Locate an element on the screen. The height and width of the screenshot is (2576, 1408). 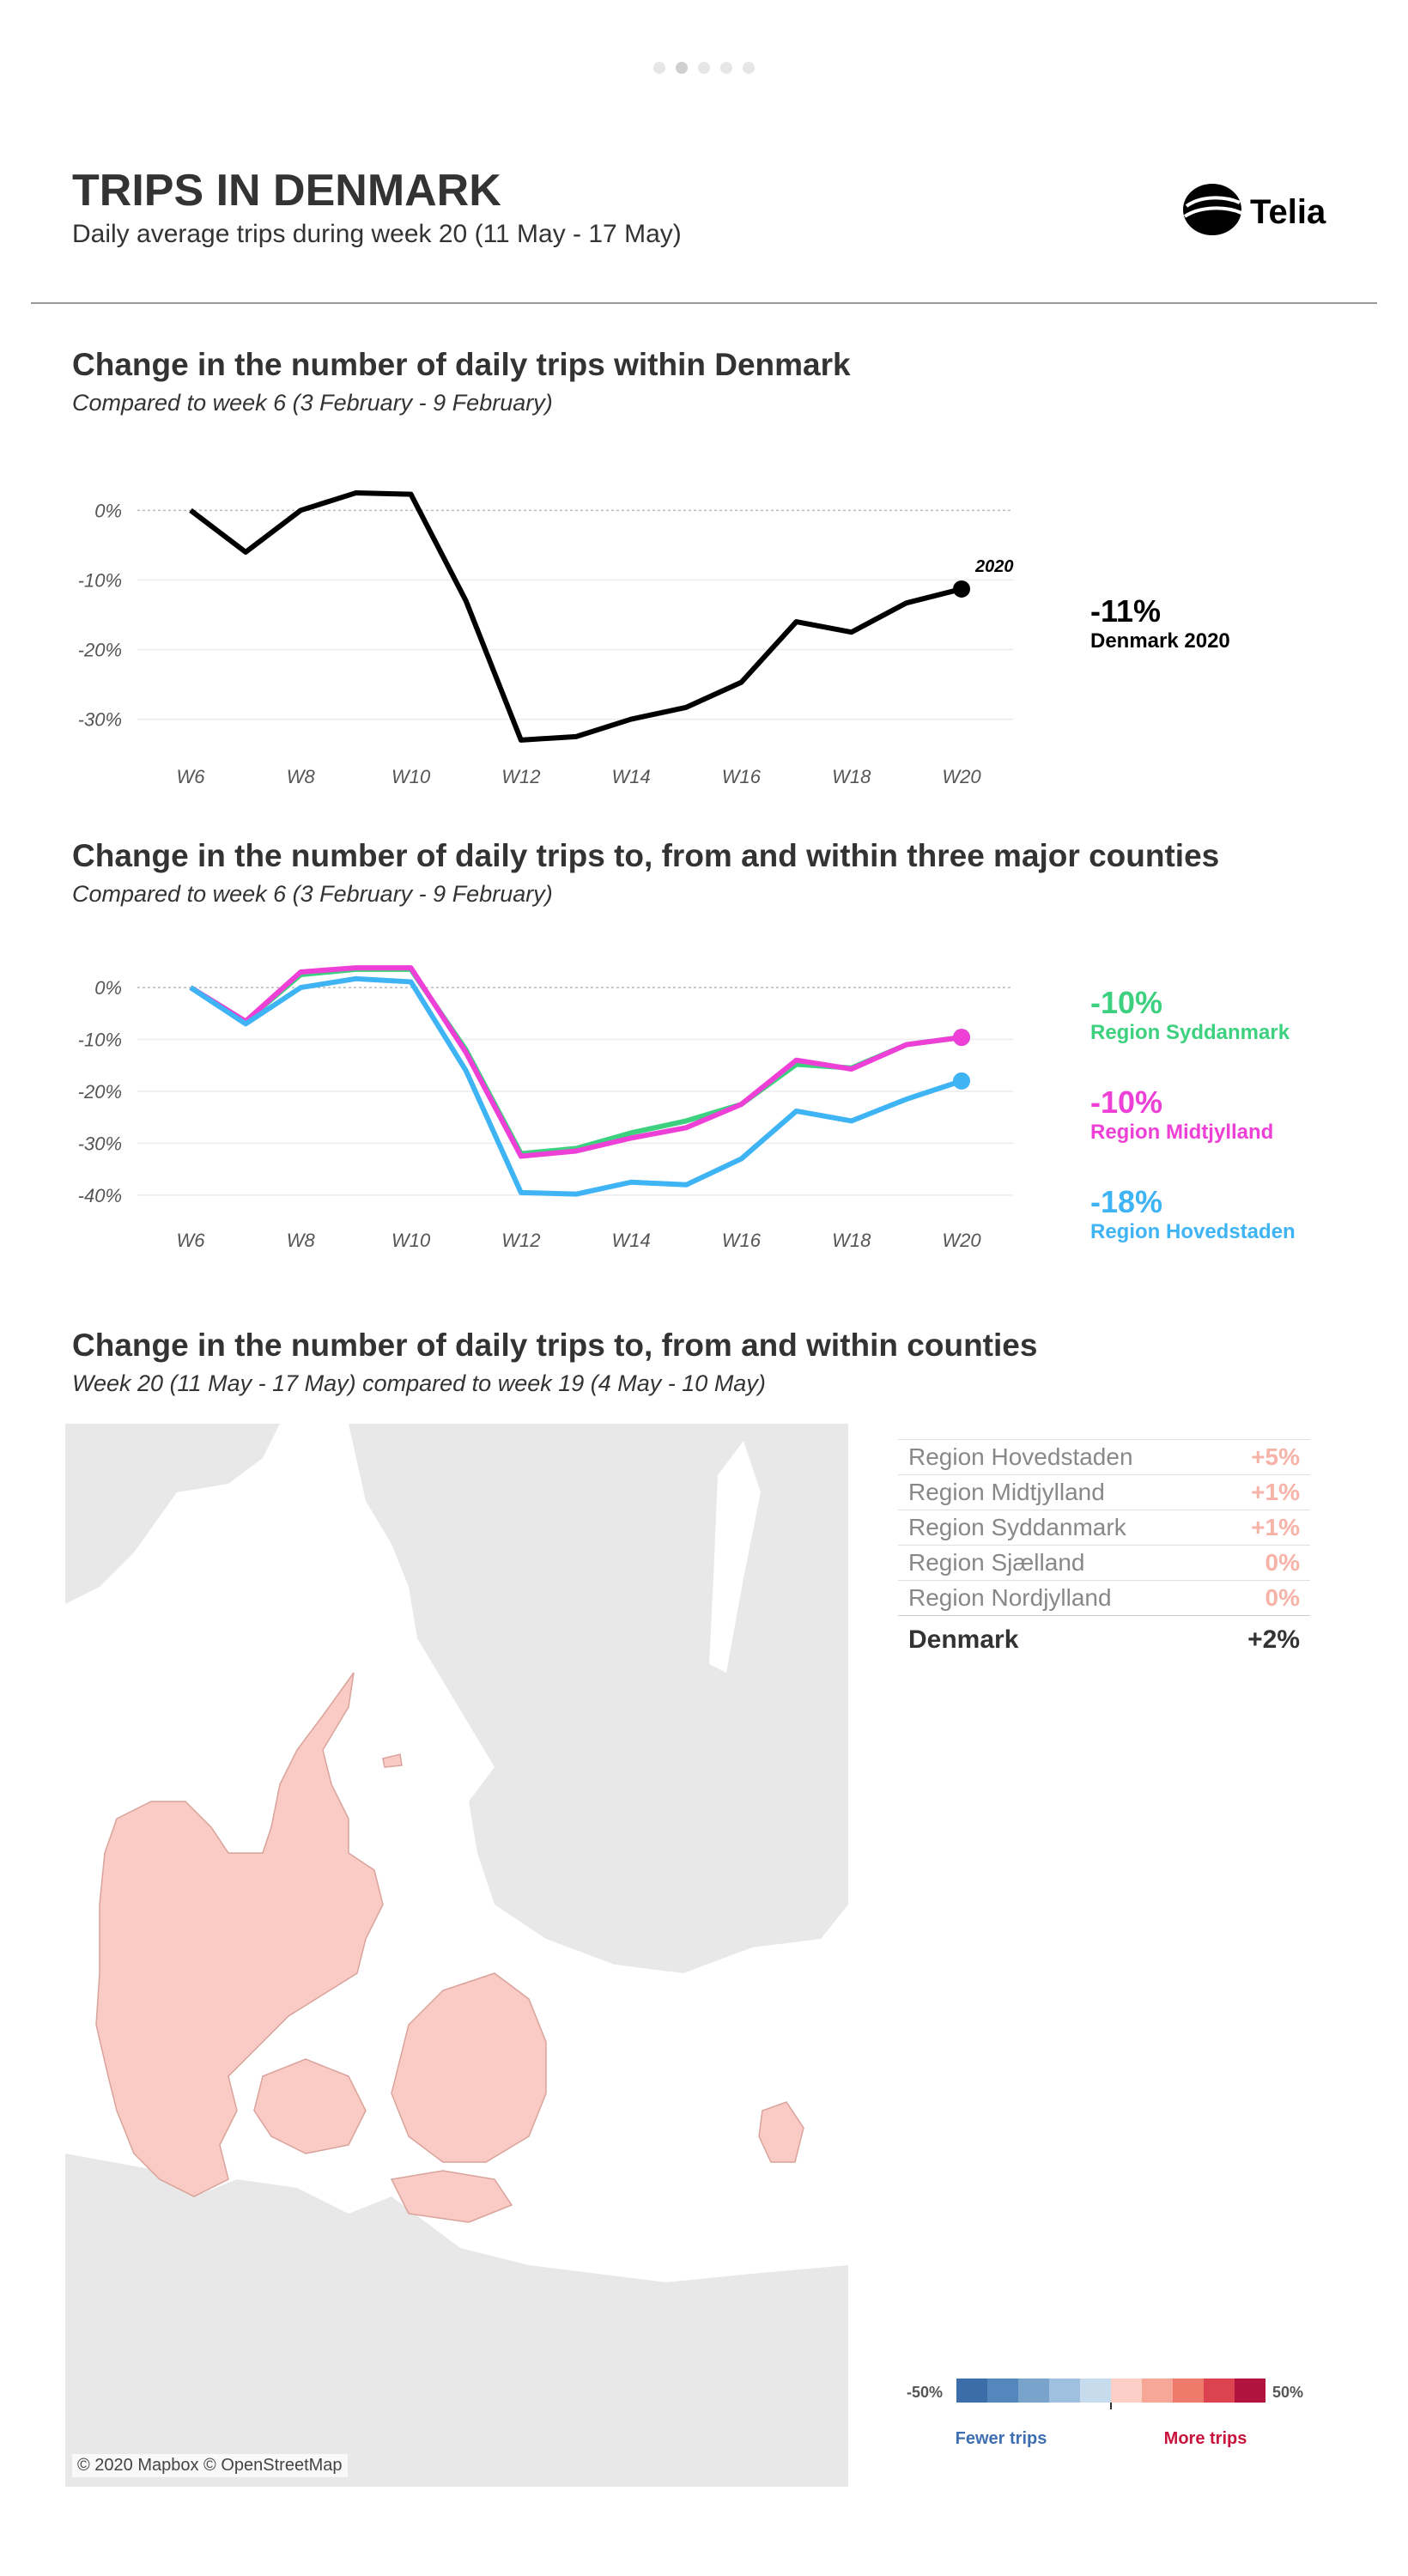
region-name: Region Hovedstaden is located at coordinates (1020, 1456).